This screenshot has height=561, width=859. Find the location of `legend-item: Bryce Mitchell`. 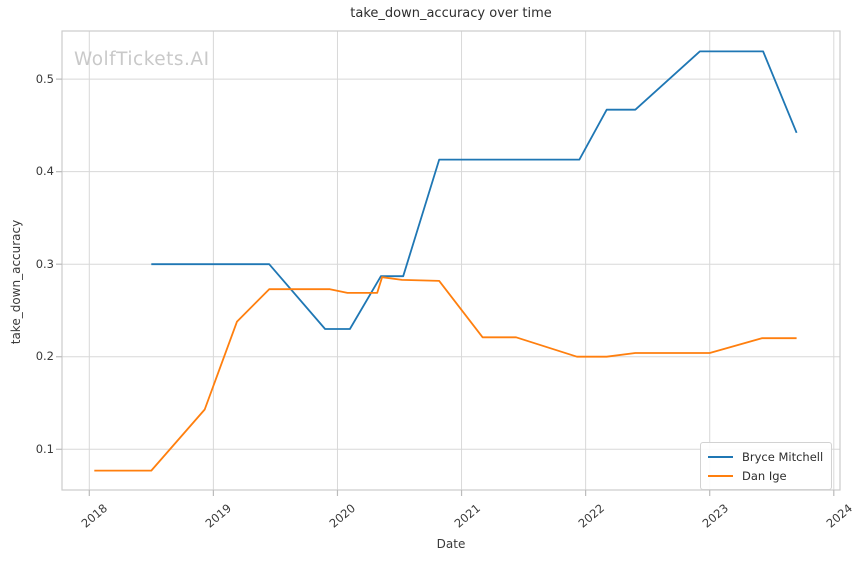

legend-item: Bryce Mitchell is located at coordinates (765, 456).